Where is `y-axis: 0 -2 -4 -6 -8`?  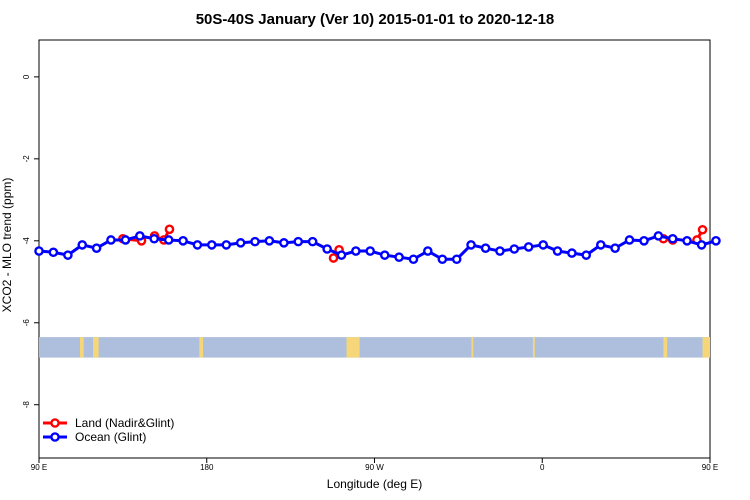 y-axis: 0 -2 -4 -6 -8 is located at coordinates (30, 241).